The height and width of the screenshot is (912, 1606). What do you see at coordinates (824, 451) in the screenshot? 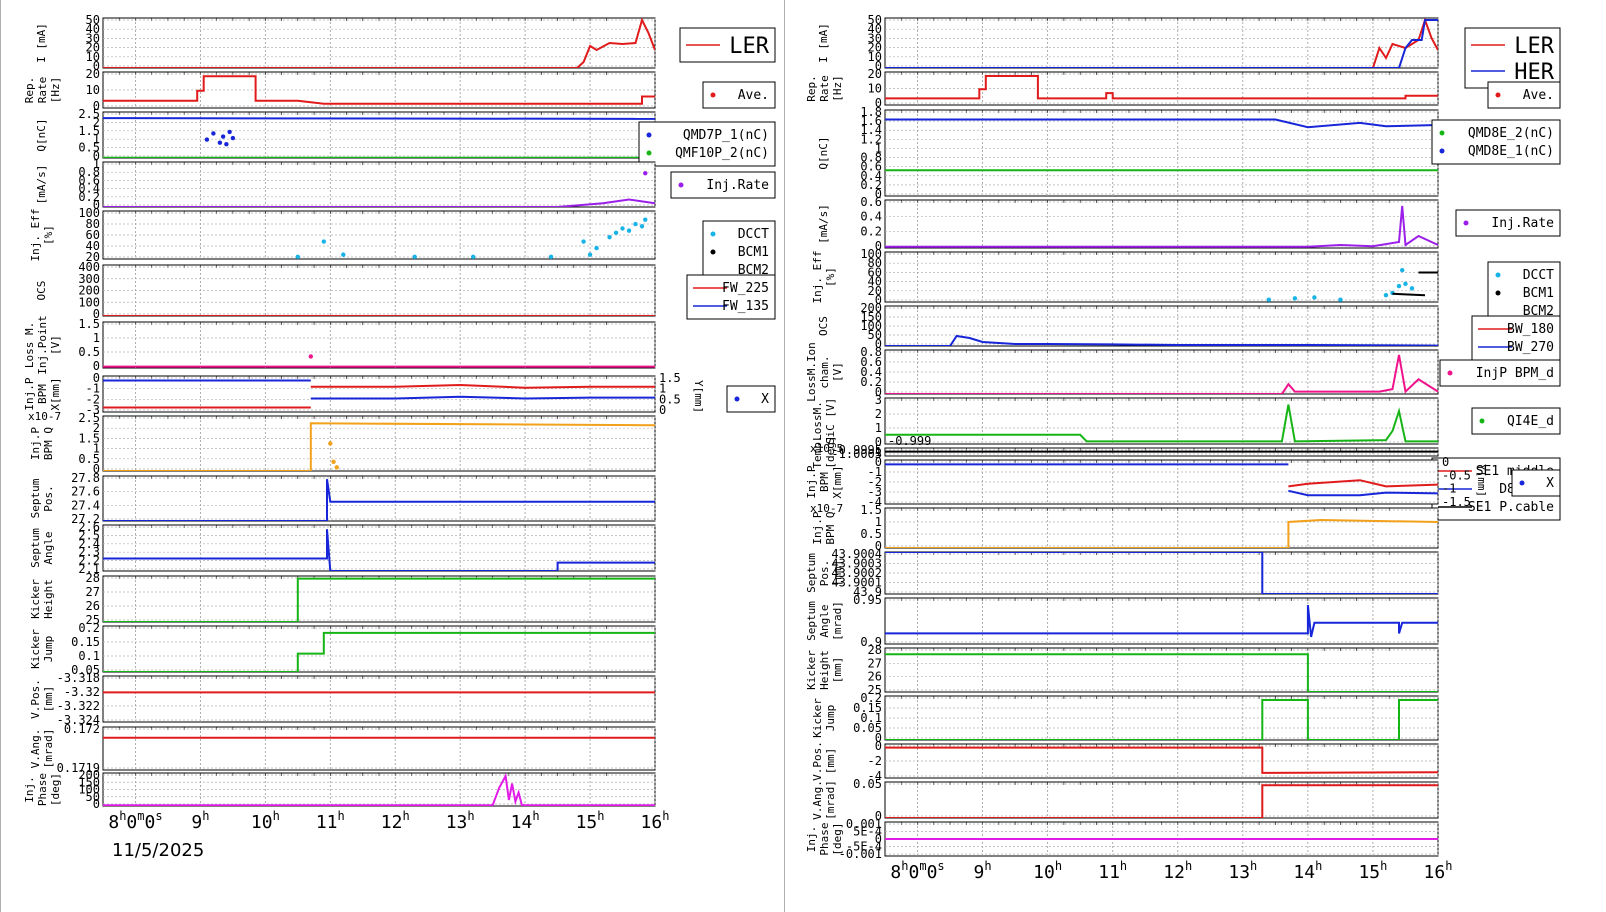
I see `y-axis-label: Temp. [deg]` at bounding box center [824, 451].